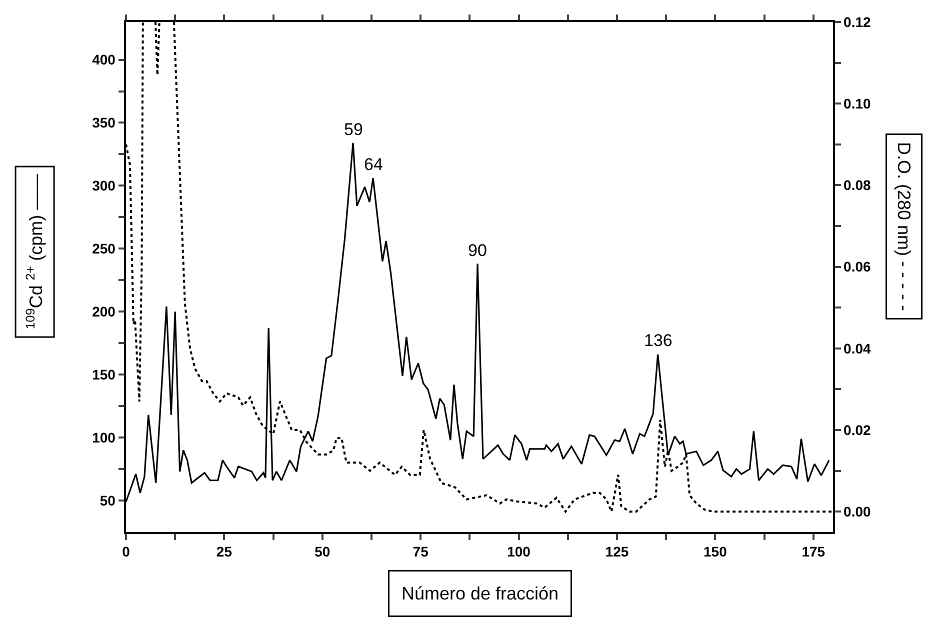  Describe the element at coordinates (104, 248) in the screenshot. I see `y-tick-label: 250` at that location.